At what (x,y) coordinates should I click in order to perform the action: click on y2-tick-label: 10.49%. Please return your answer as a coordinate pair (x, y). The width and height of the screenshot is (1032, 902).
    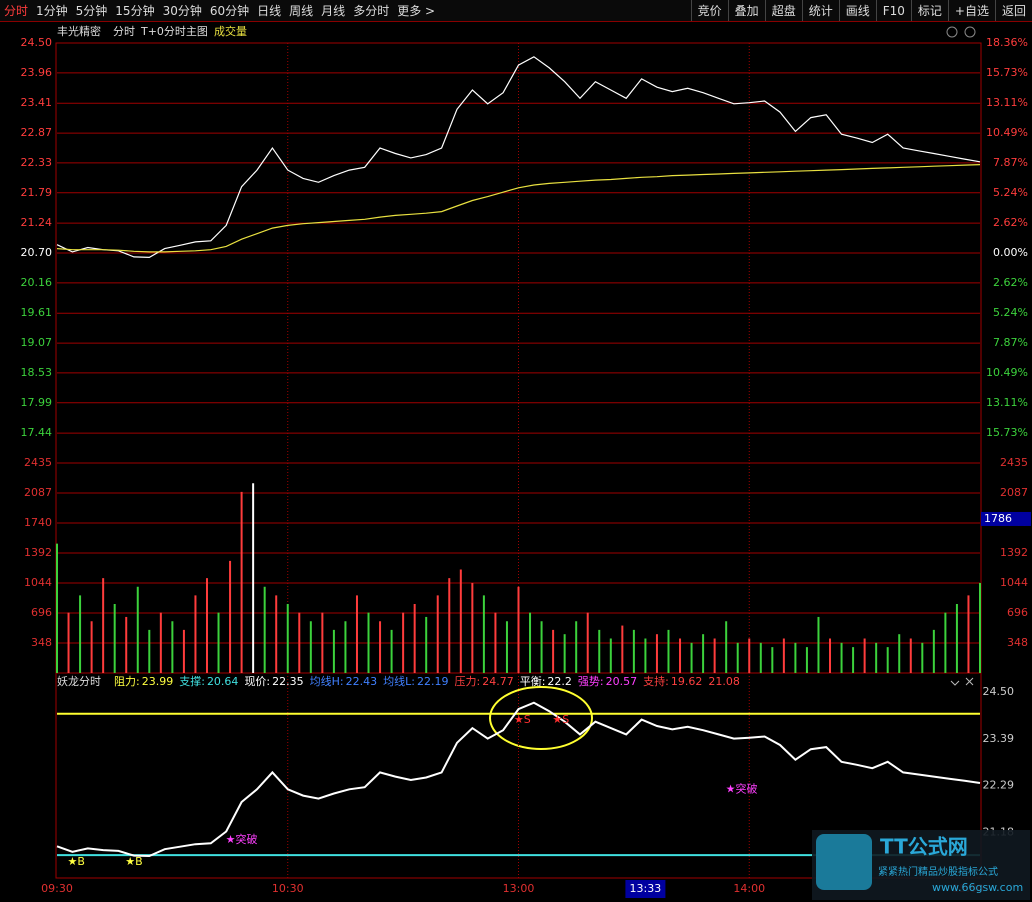
    Looking at the image, I should click on (1007, 132).